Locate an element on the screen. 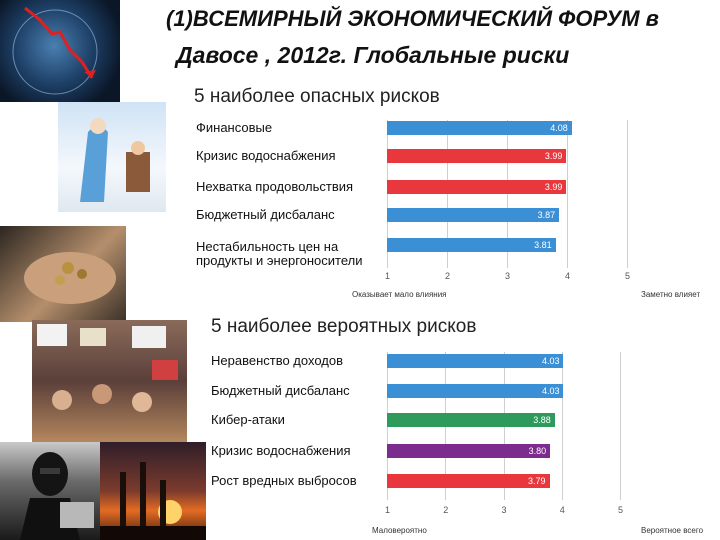  chart1-footer-right: Заметно влияет is located at coordinates (671, 294).